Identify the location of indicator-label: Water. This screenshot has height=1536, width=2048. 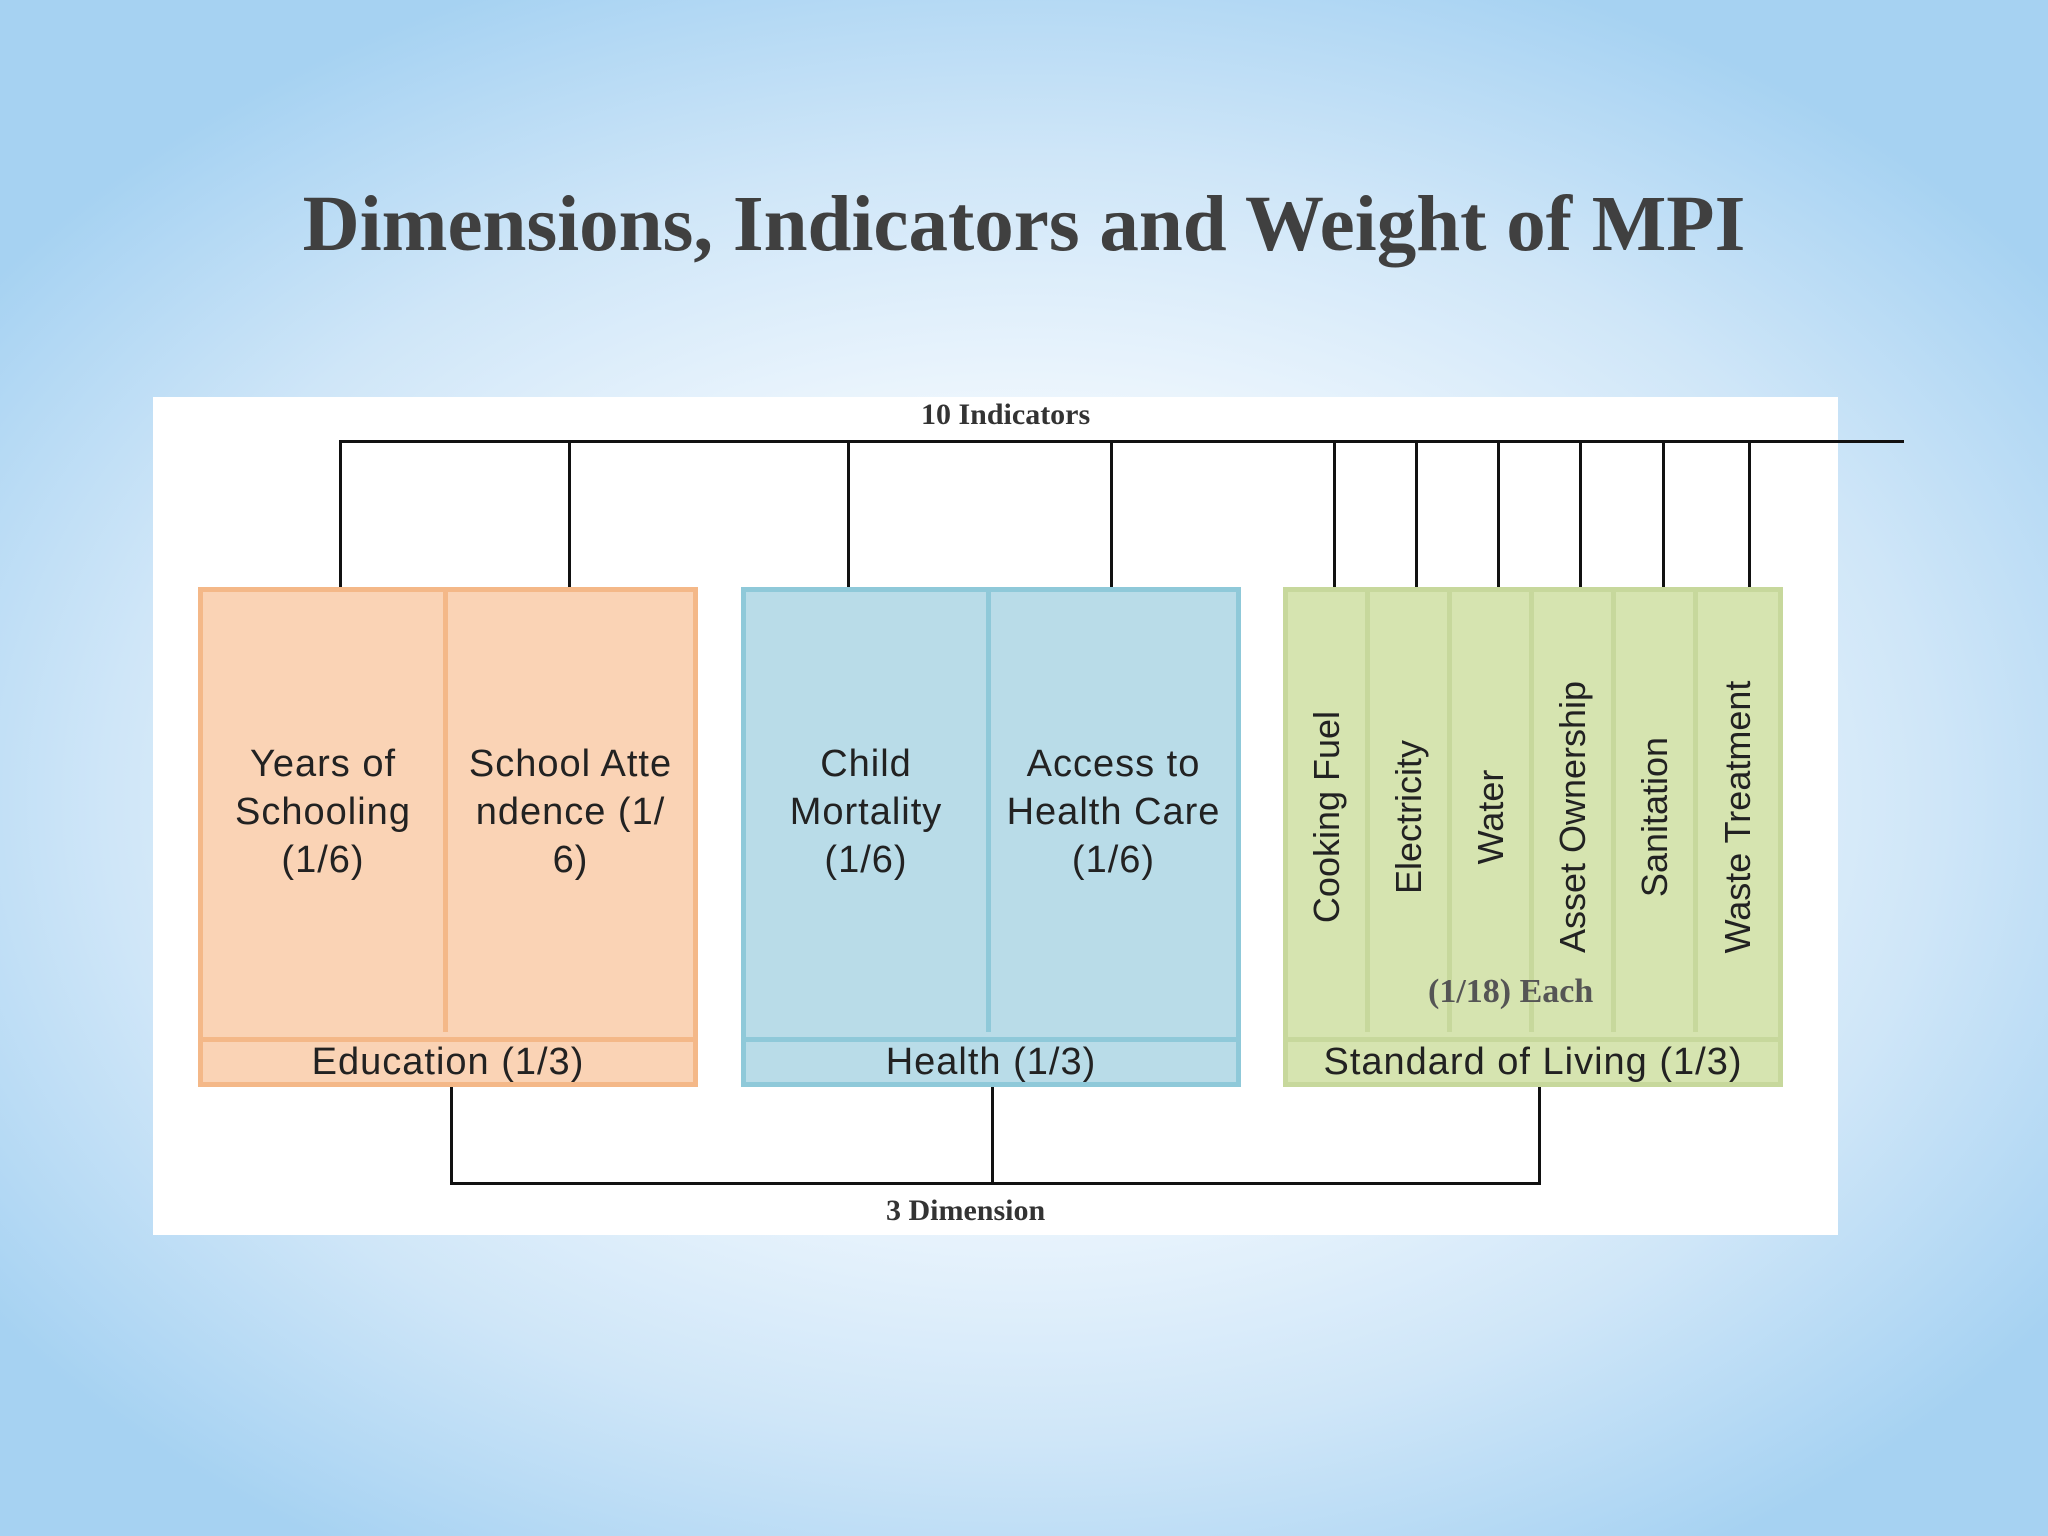
(1490, 817).